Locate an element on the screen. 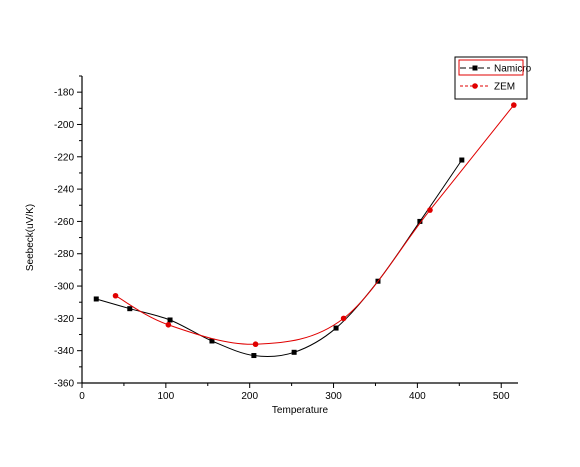  y-tick-label: -180 is located at coordinates (64, 93).